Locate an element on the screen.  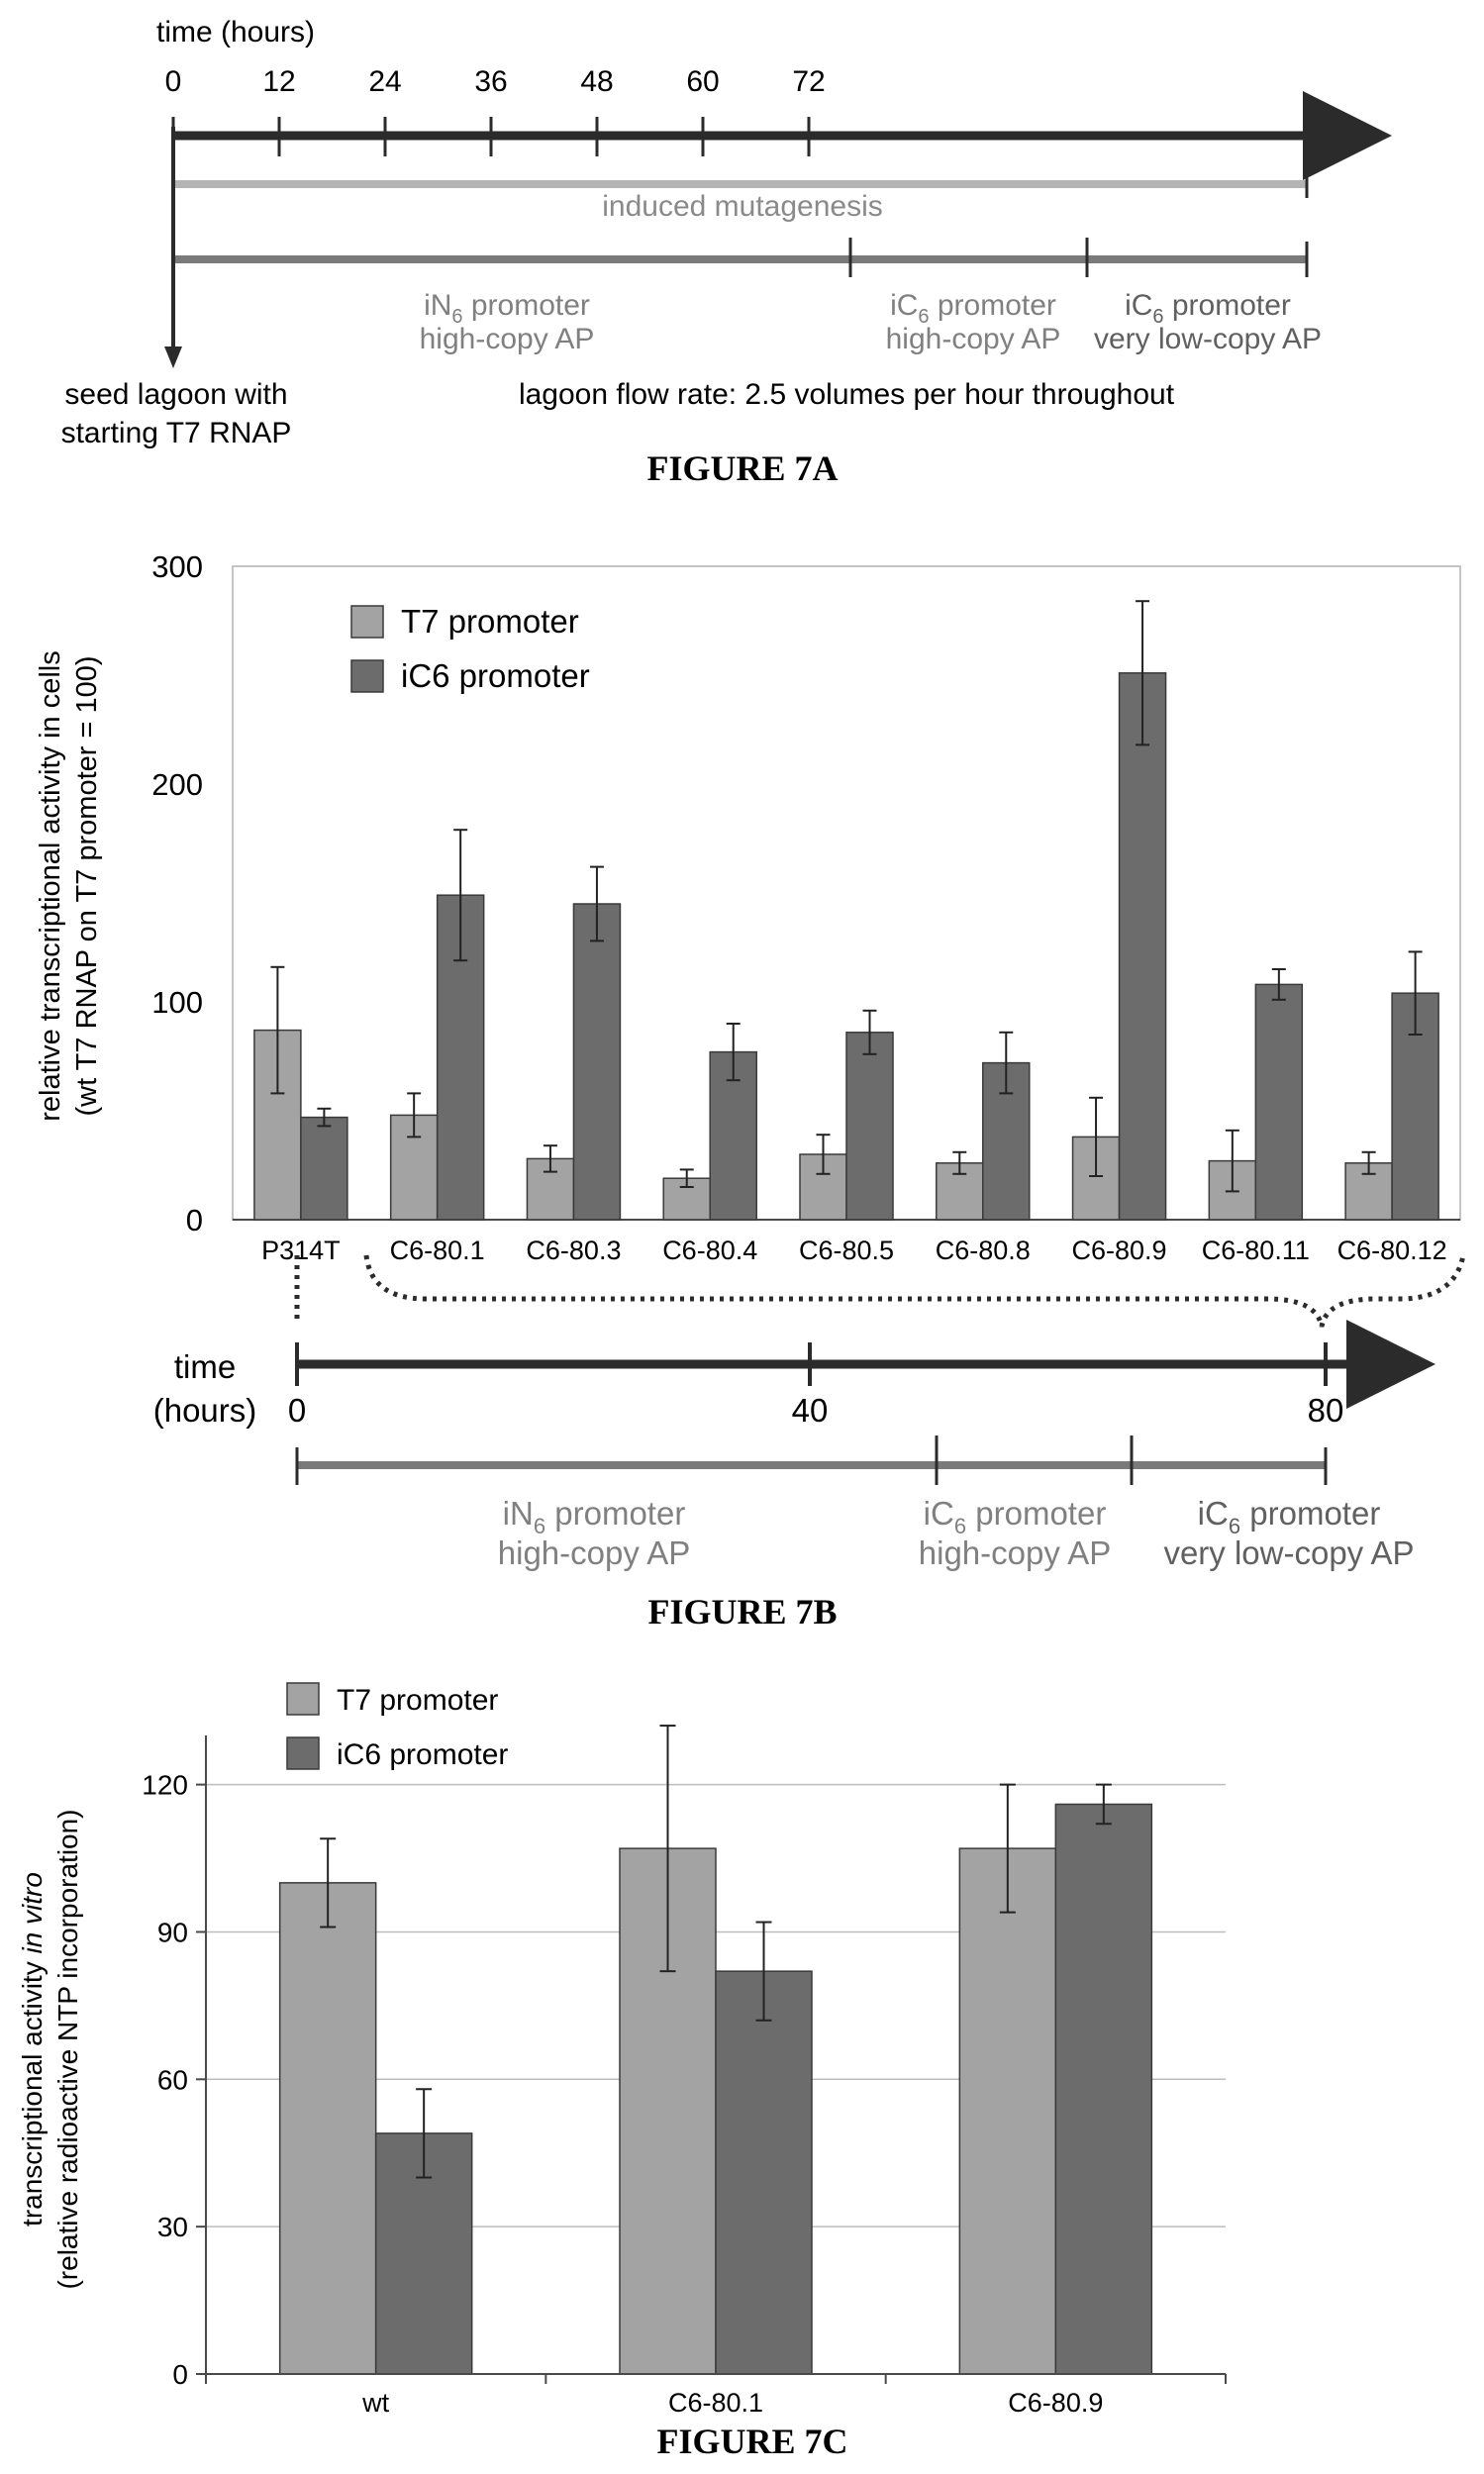
fig7c-category-label: wt is located at coordinates (375, 2403).